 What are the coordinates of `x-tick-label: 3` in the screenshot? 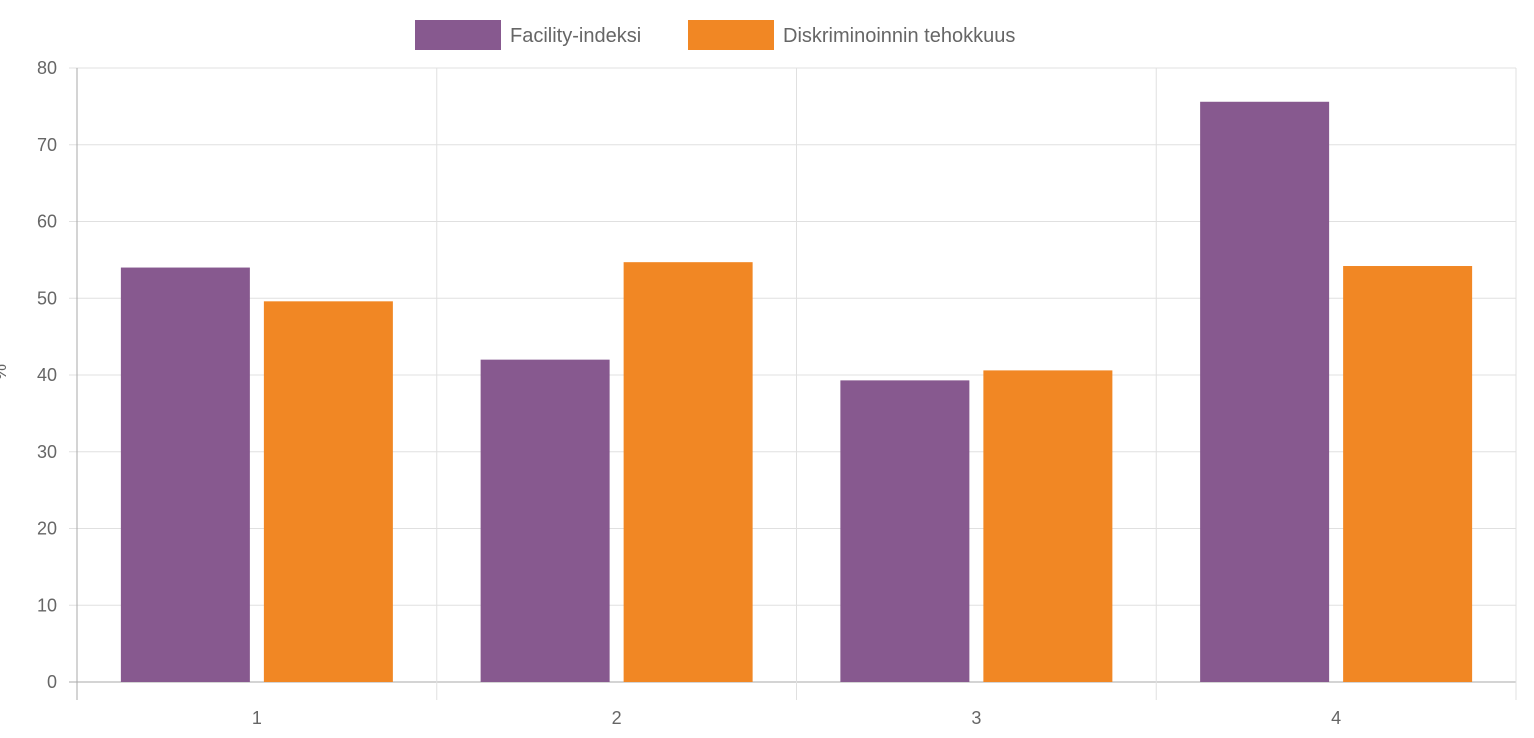 It's located at (976, 718).